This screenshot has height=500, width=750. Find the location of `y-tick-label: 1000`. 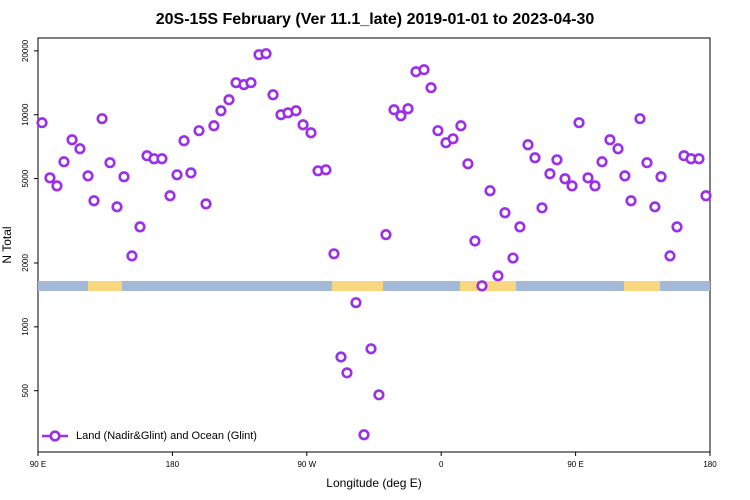

y-tick-label: 1000 is located at coordinates (25, 326).